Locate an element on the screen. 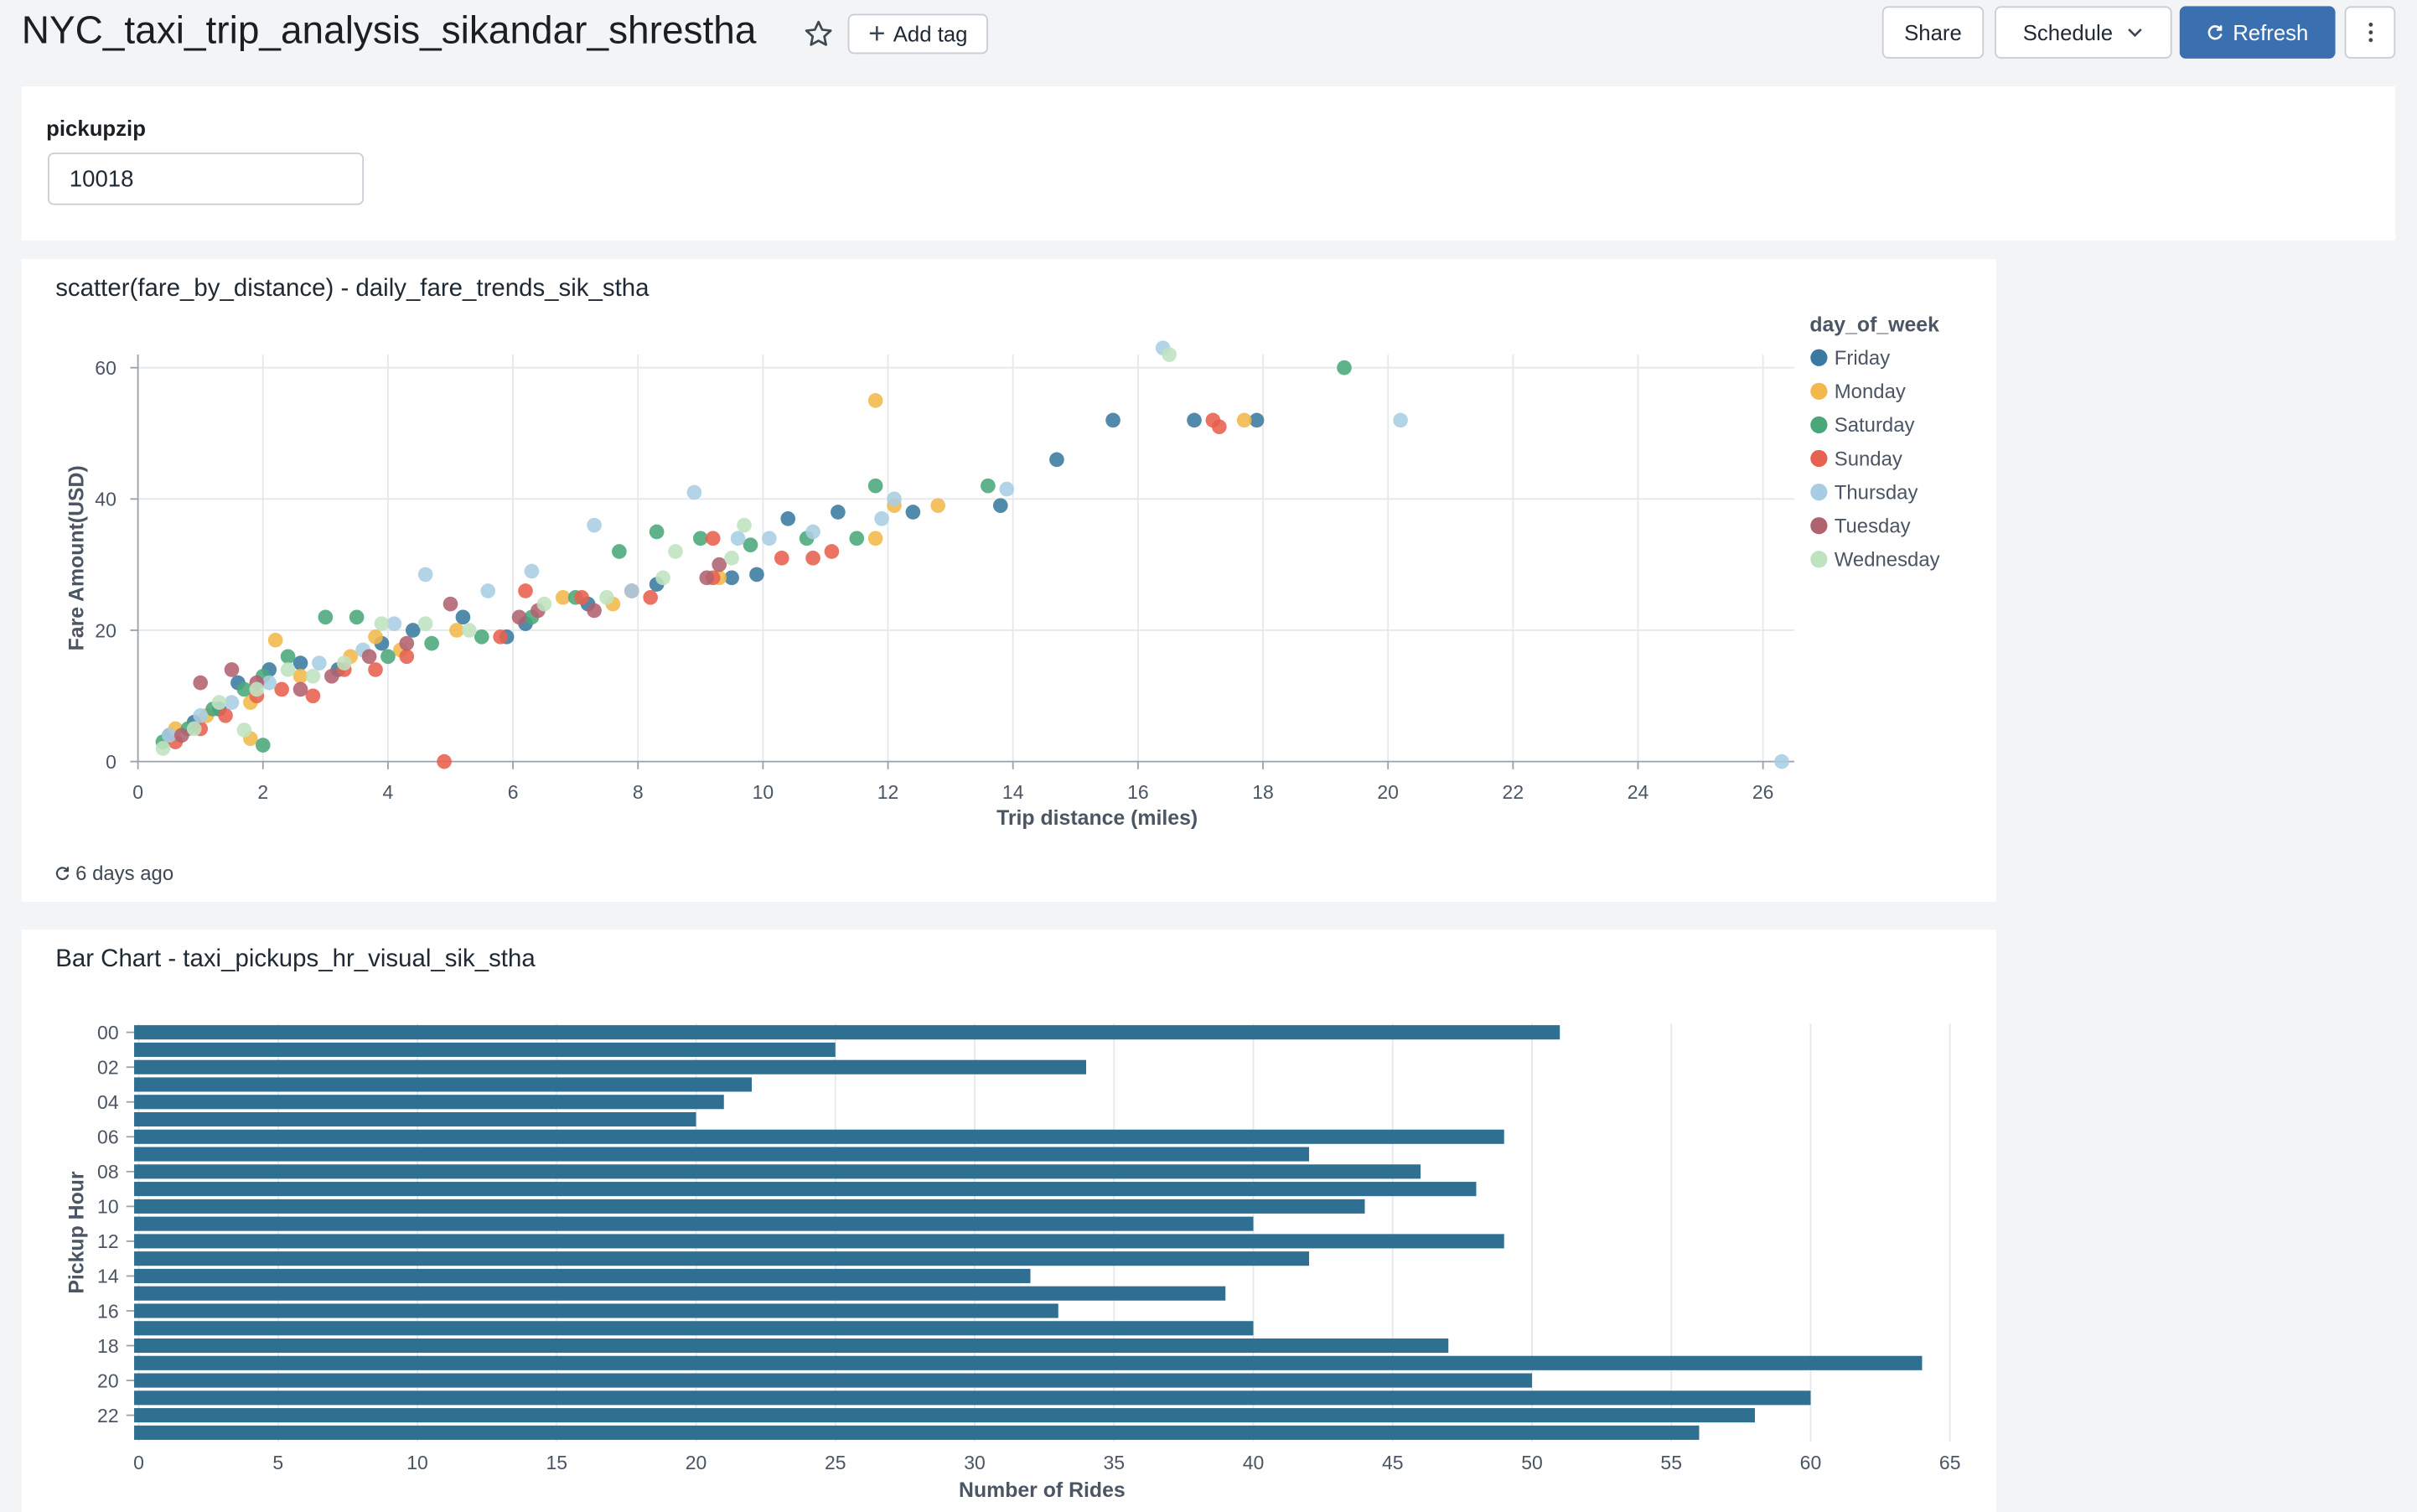 The width and height of the screenshot is (2417, 1512). filter-label: pickupzip is located at coordinates (96, 128).